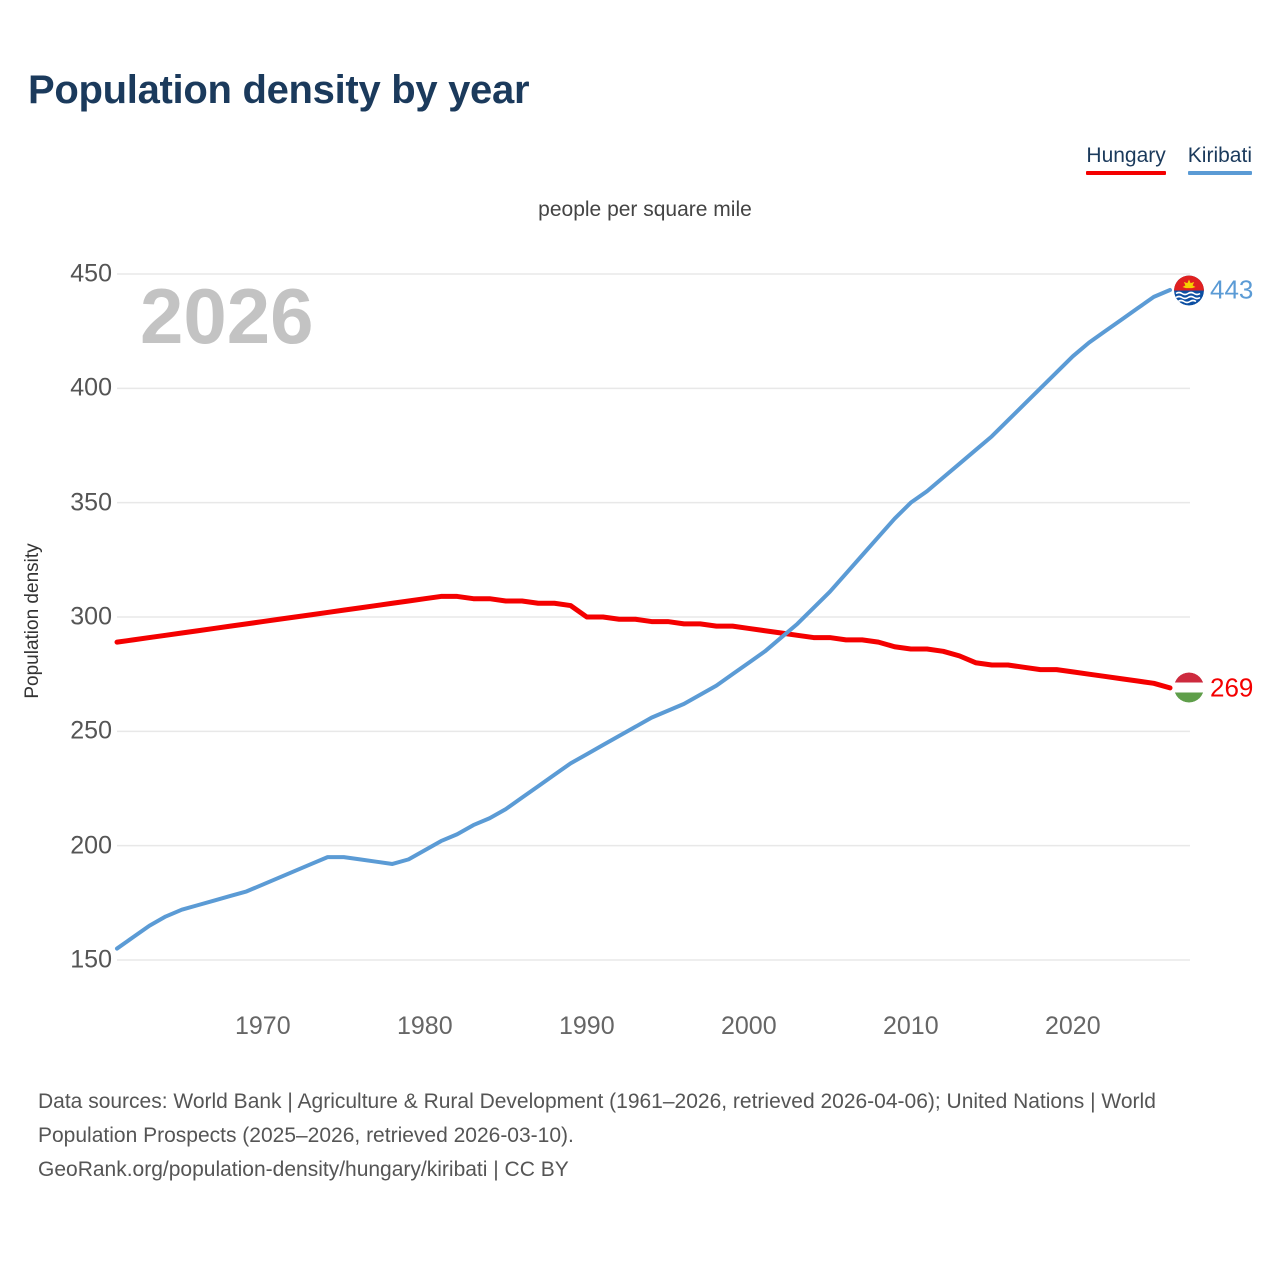  I want to click on endpoint-hungary: 269, so click(1213, 687).